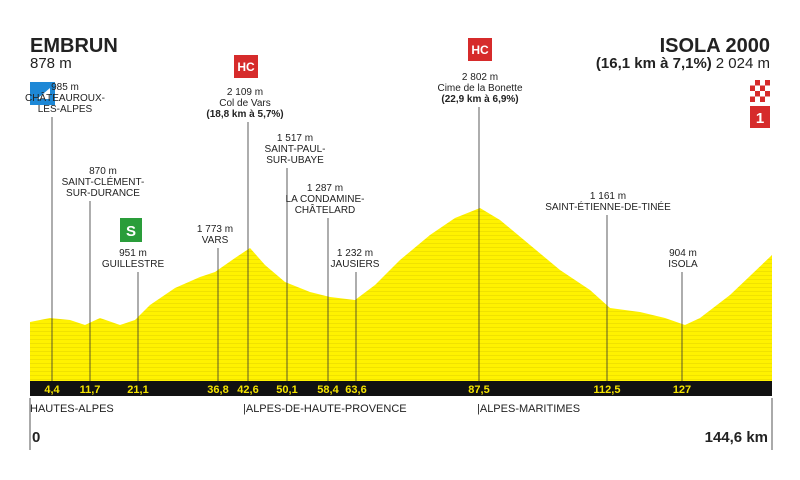  I want to click on finish-climb: (16,1 km à 7,1%), so click(654, 63).